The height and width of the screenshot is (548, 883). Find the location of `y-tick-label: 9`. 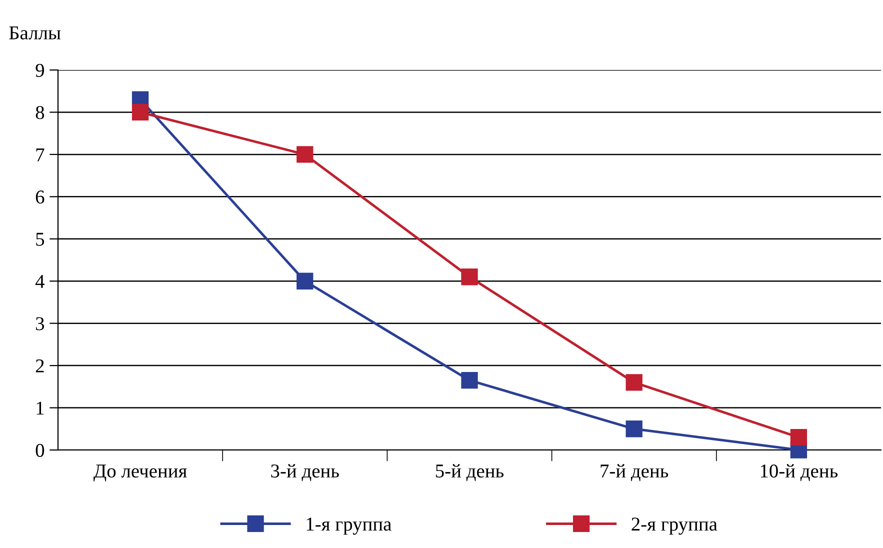

y-tick-label: 9 is located at coordinates (40, 70).